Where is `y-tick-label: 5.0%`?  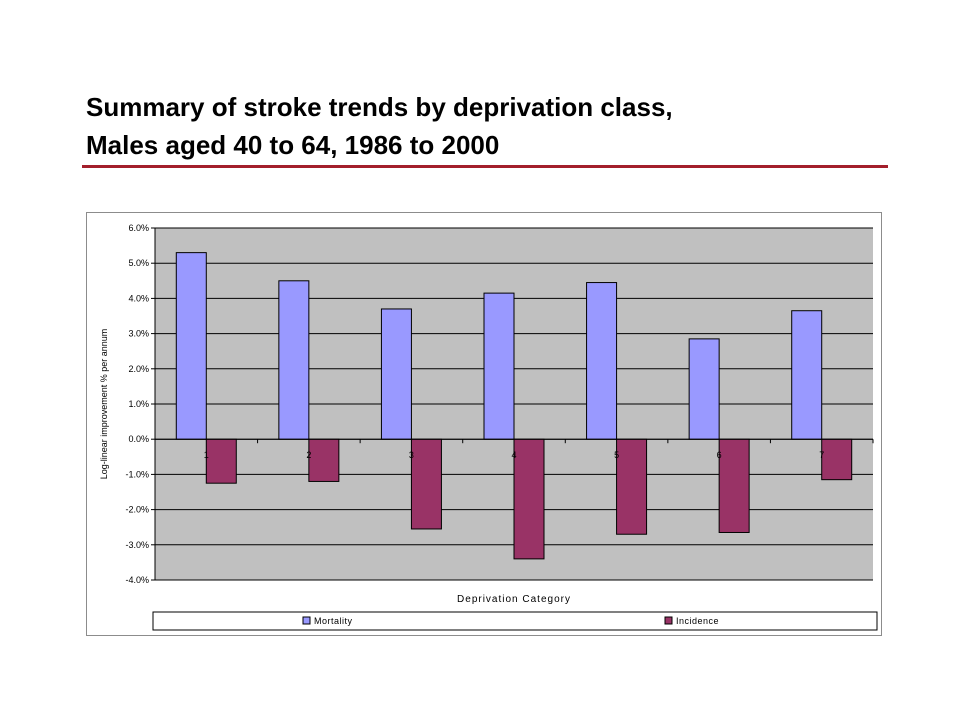 y-tick-label: 5.0% is located at coordinates (138, 263).